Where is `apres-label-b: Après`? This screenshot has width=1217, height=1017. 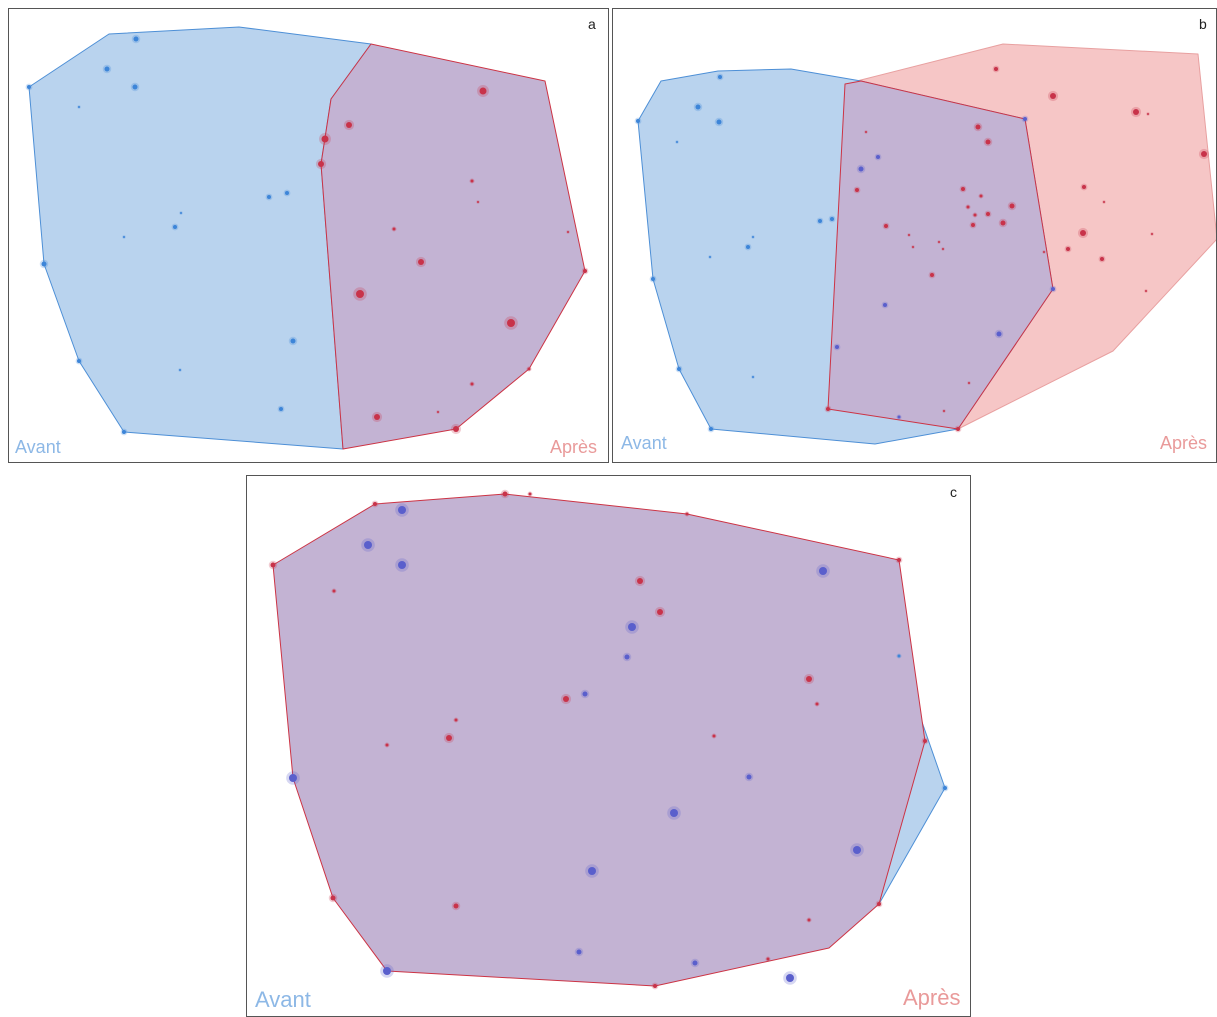
apres-label-b: Après is located at coordinates (1184, 443).